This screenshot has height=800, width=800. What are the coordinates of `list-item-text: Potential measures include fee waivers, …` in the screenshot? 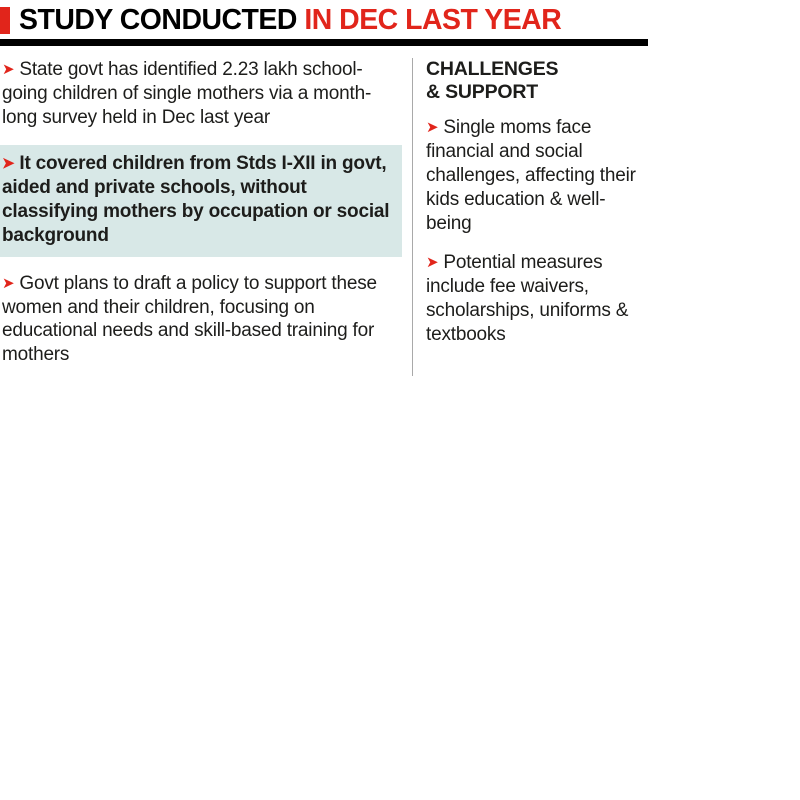 It's located at (527, 298).